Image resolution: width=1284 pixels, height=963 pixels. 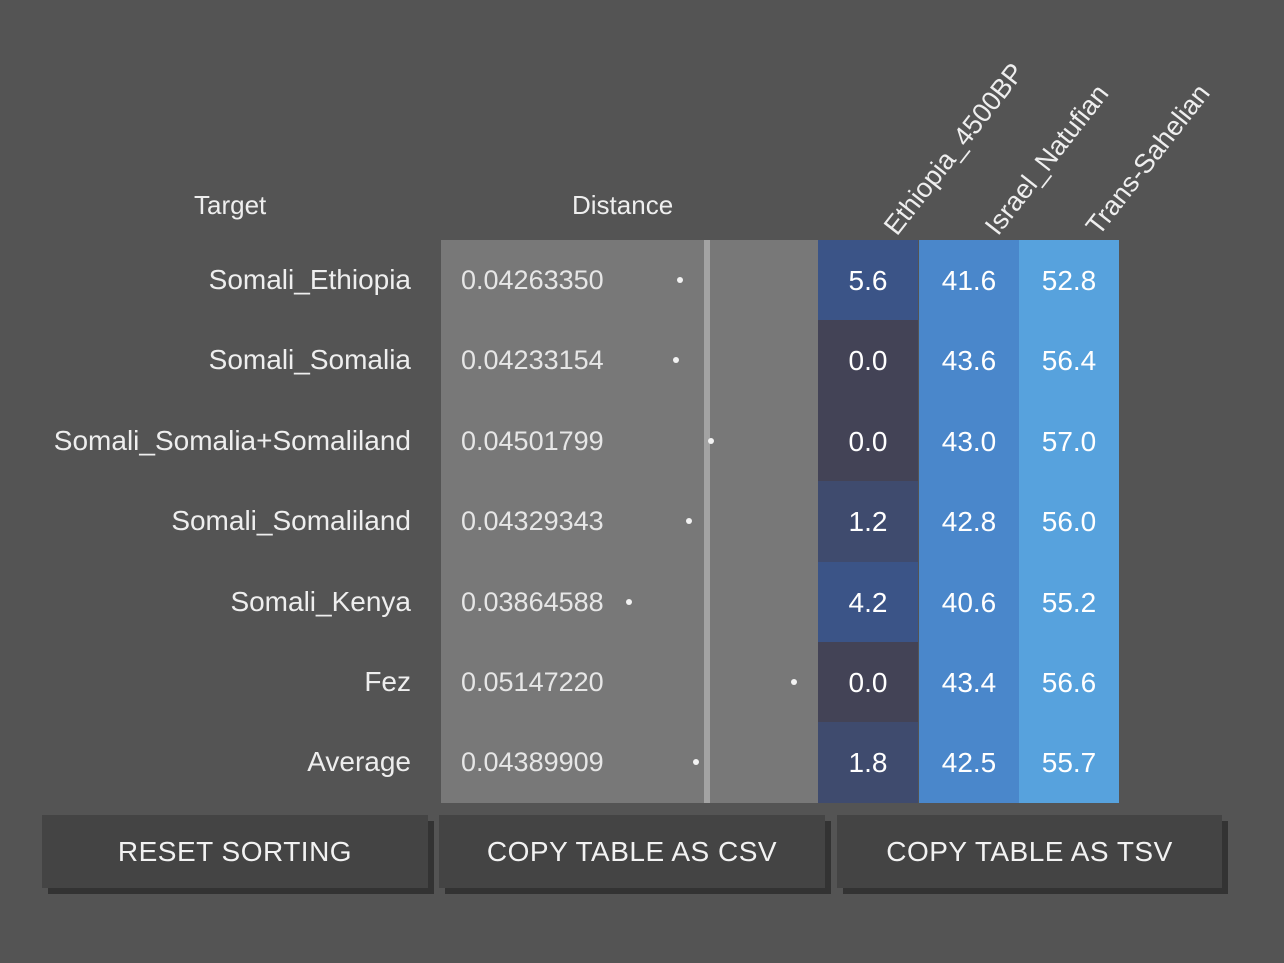 I want to click on cell-israel-natufian: 42.5, so click(x=969, y=762).